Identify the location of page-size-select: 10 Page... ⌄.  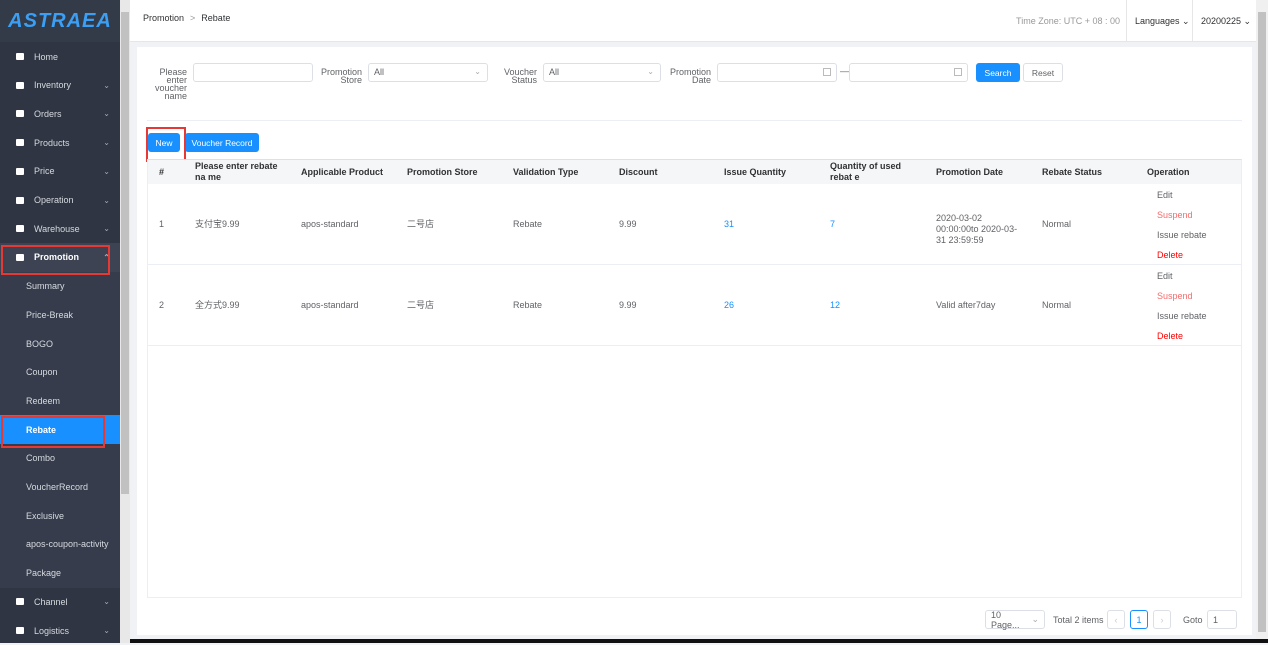
(1015, 619).